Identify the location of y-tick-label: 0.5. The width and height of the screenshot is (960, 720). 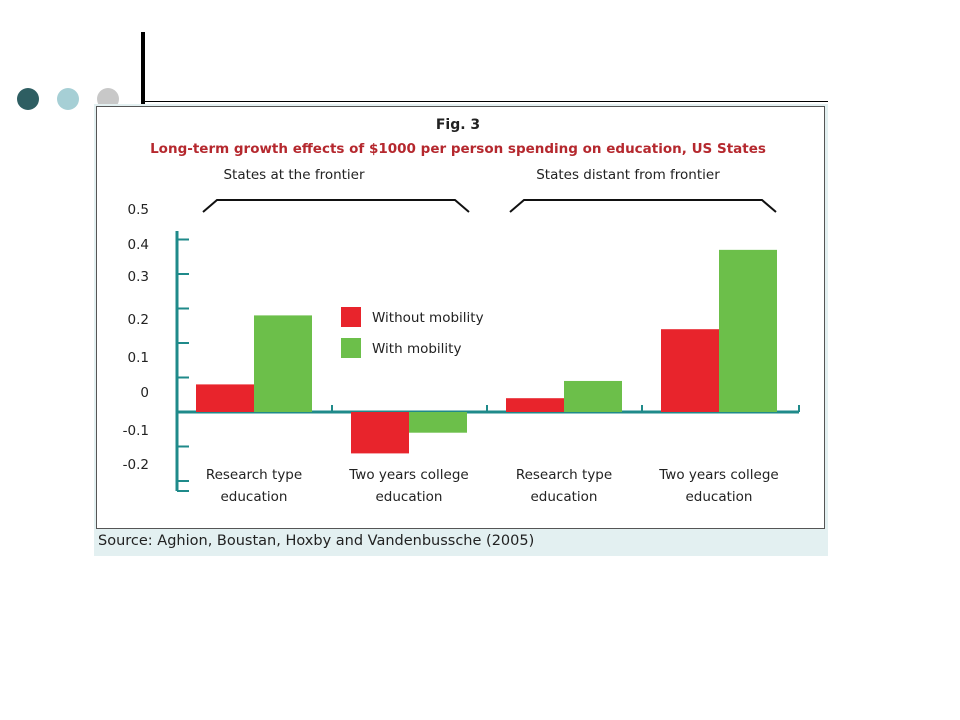
(138, 210).